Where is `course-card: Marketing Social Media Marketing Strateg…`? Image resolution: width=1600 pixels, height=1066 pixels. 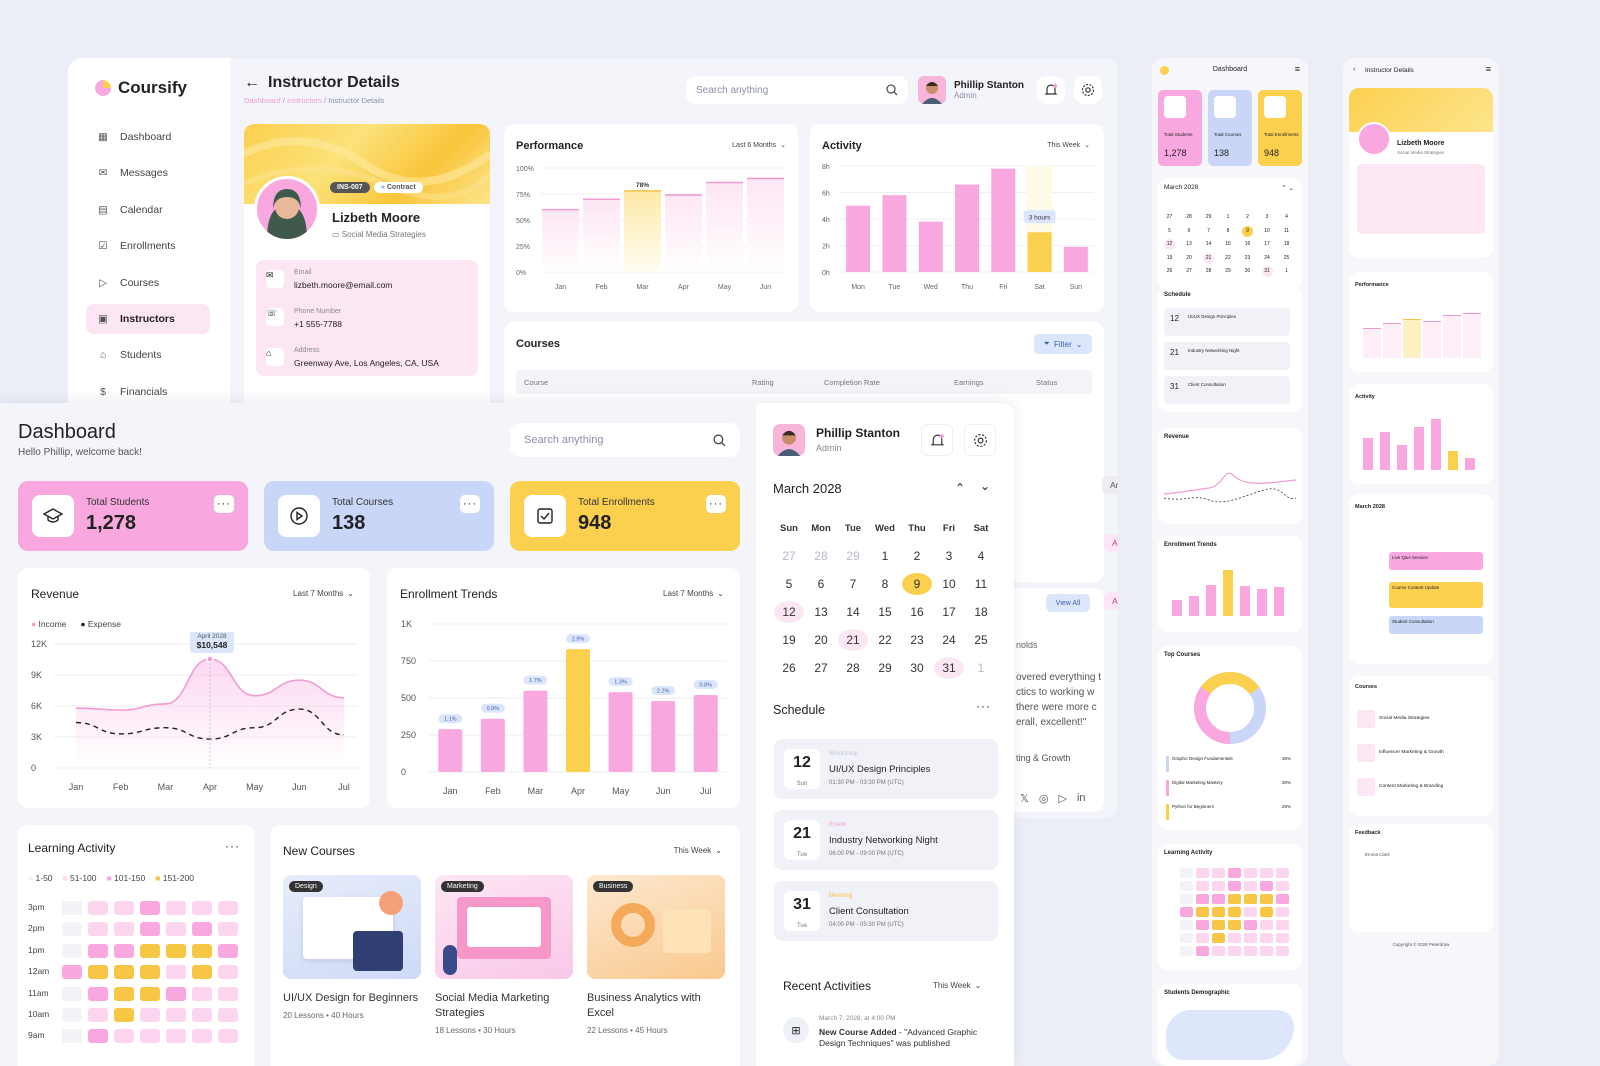 course-card: Marketing Social Media Marketing Strateg… is located at coordinates (504, 955).